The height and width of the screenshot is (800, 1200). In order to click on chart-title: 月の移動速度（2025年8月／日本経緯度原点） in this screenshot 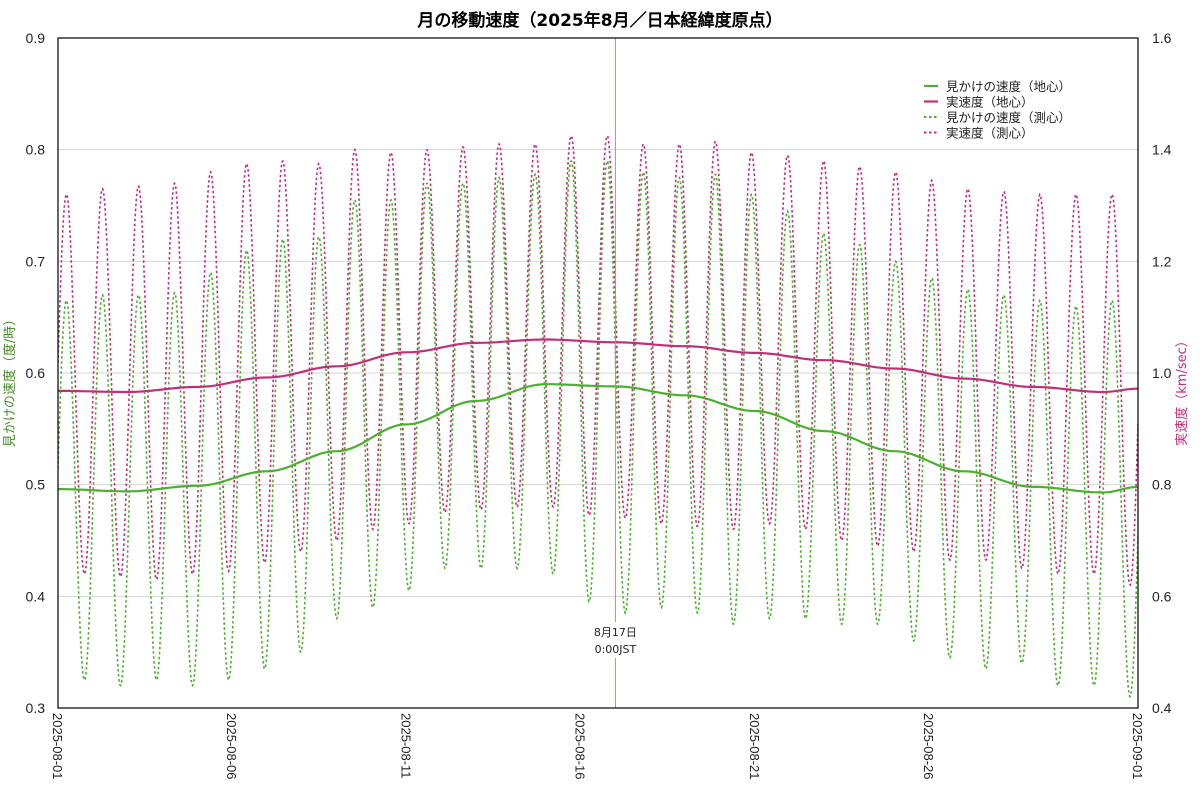, I will do `click(600, 21)`.